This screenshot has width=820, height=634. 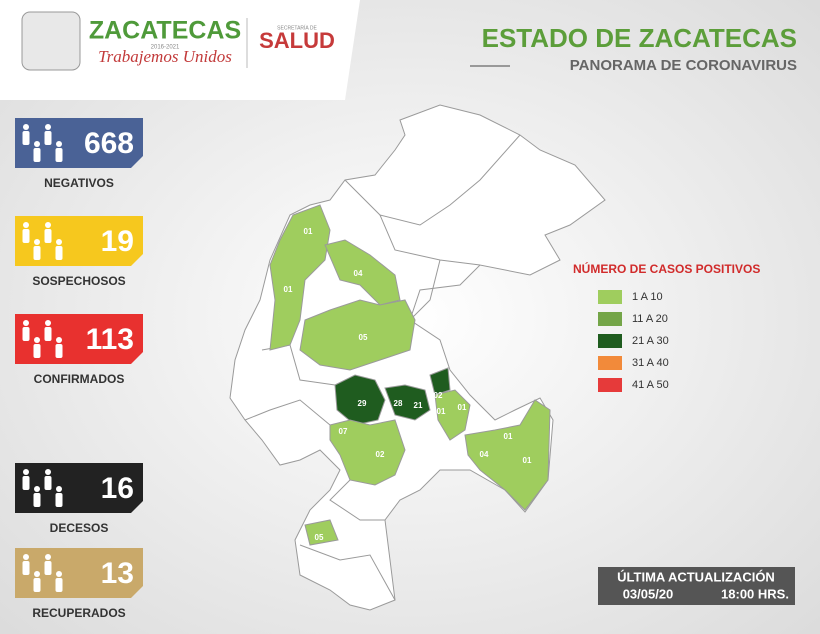 I want to click on title: ESTADO DE ZACATECAS, so click(x=639, y=38).